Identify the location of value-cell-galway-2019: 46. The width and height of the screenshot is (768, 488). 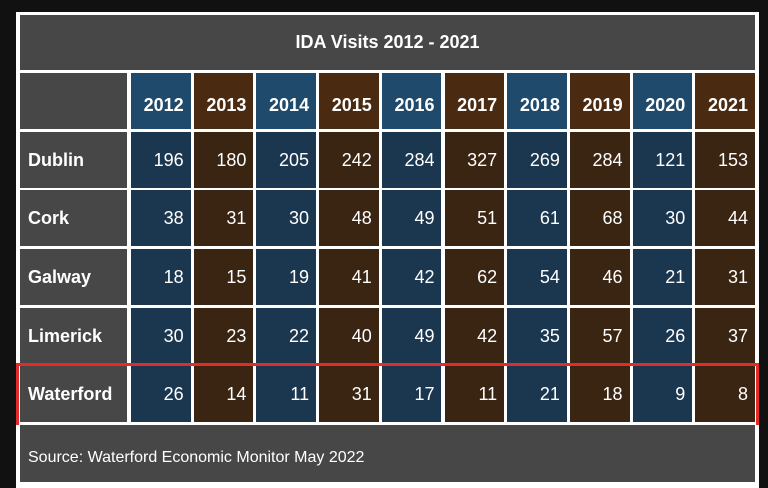
(599, 277).